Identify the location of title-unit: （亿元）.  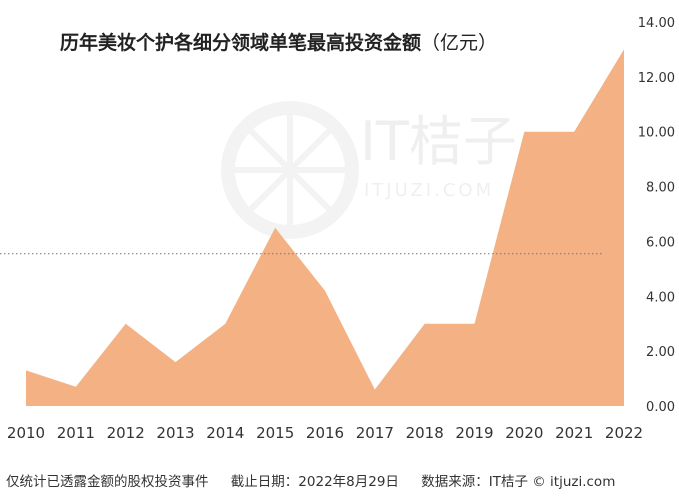
(459, 43).